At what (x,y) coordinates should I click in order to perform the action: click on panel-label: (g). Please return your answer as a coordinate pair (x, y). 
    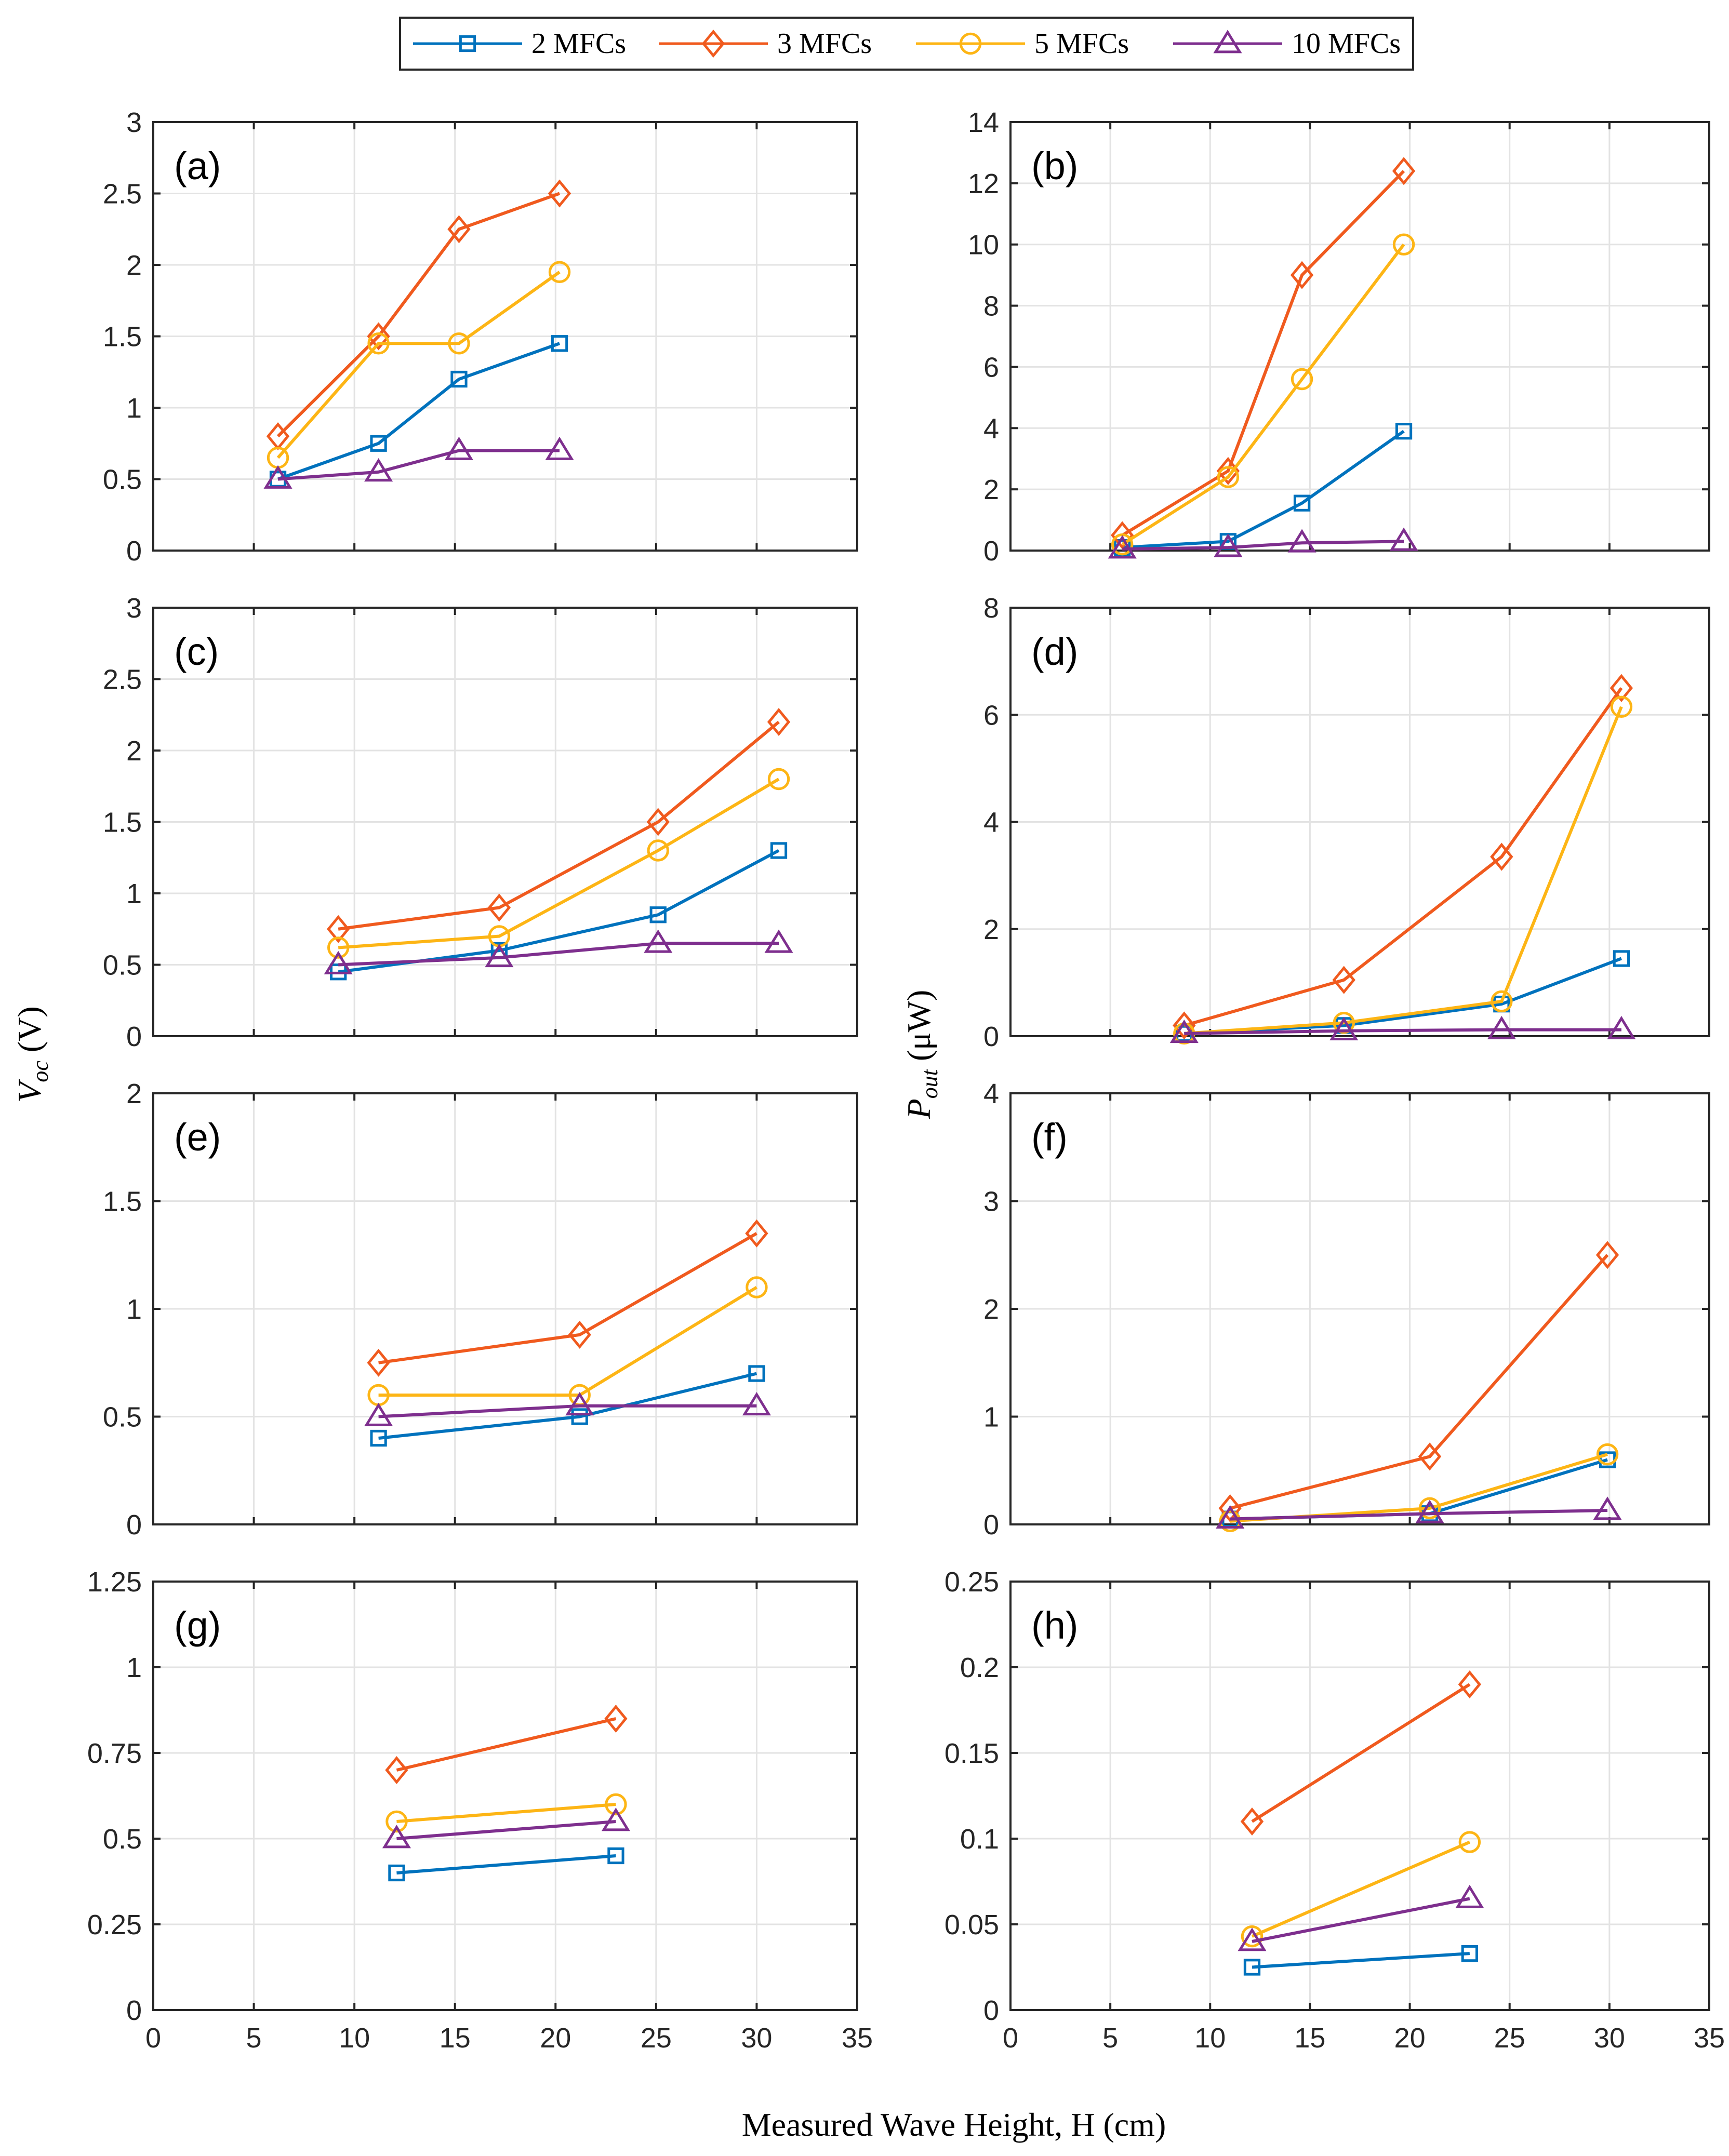
    Looking at the image, I should click on (197, 1625).